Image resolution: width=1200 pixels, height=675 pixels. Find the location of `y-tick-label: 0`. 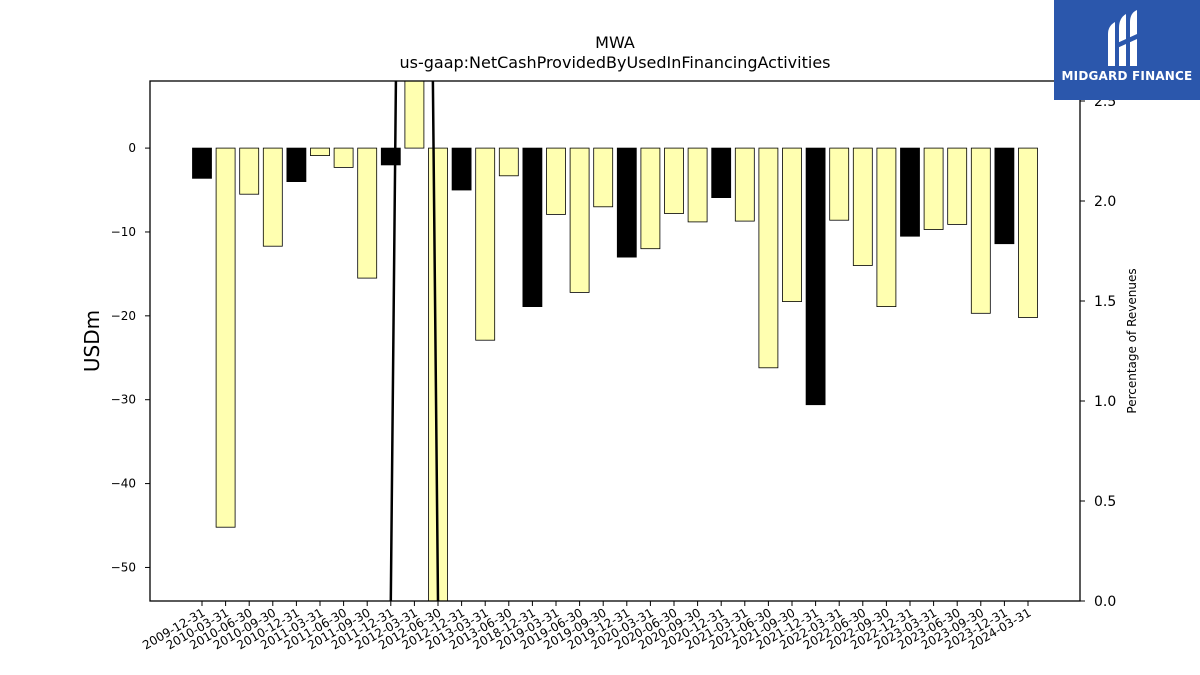

y-tick-label: 0 is located at coordinates (132, 148).